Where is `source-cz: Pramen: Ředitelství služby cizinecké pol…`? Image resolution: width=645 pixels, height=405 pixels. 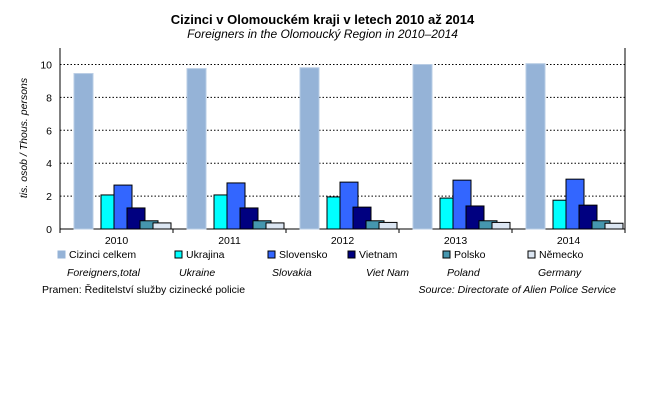
source-cz: Pramen: Ředitelství služby cizinecké pol… is located at coordinates (144, 290).